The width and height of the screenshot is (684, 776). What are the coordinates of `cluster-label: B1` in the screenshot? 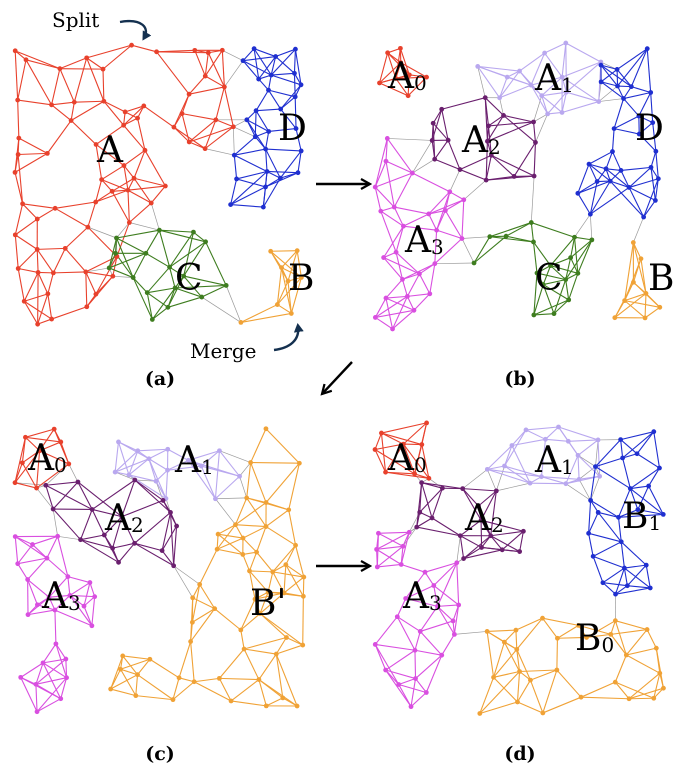 It's located at (641, 516).